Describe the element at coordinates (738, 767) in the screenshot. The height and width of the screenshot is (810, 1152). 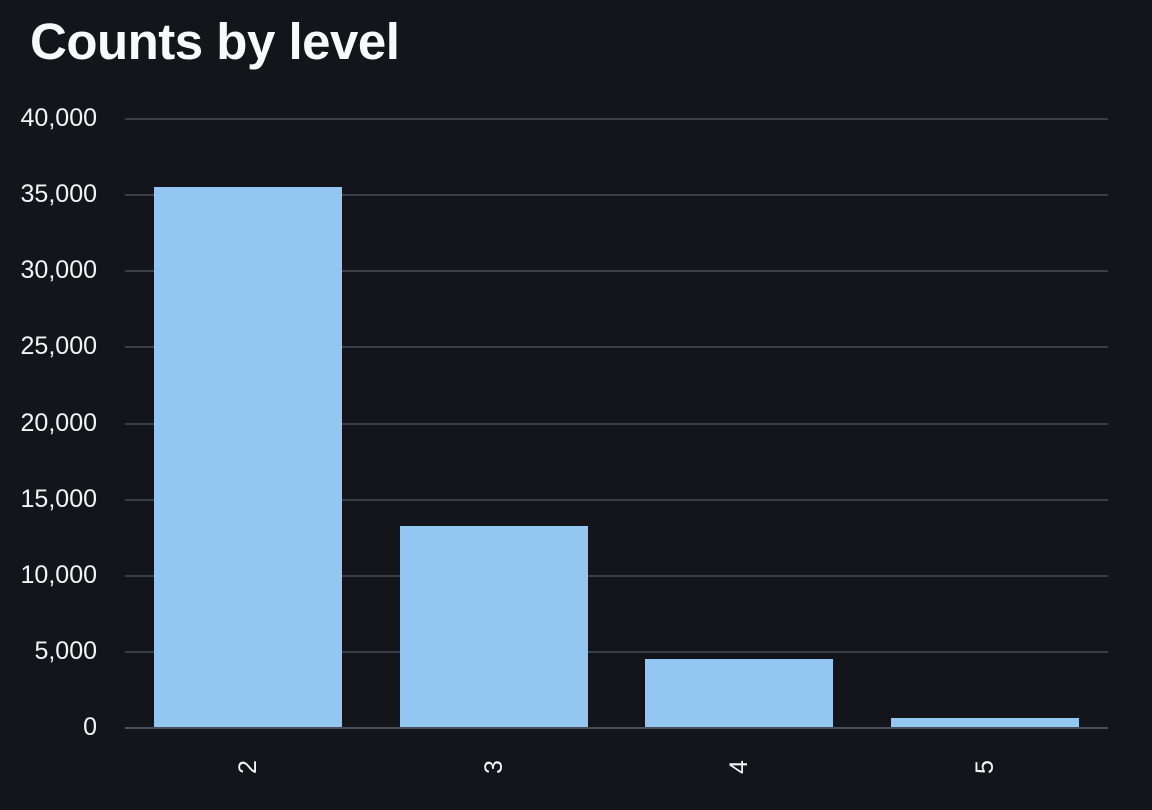
I see `x-tick-label: 4` at that location.